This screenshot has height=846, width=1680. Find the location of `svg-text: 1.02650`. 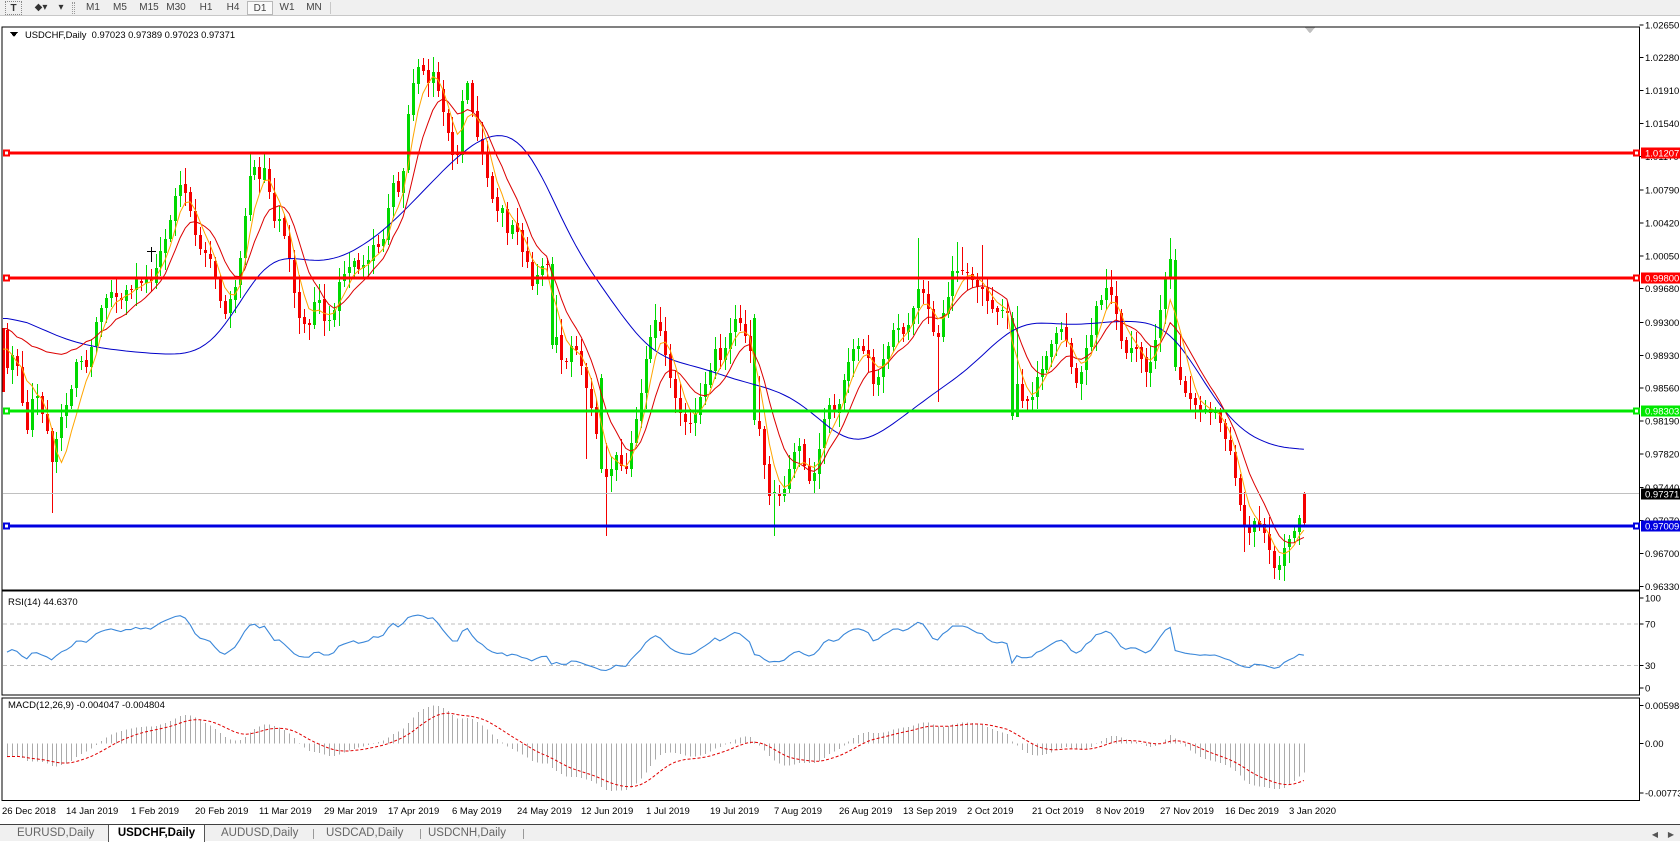

svg-text: 1.02650 is located at coordinates (1662, 25).